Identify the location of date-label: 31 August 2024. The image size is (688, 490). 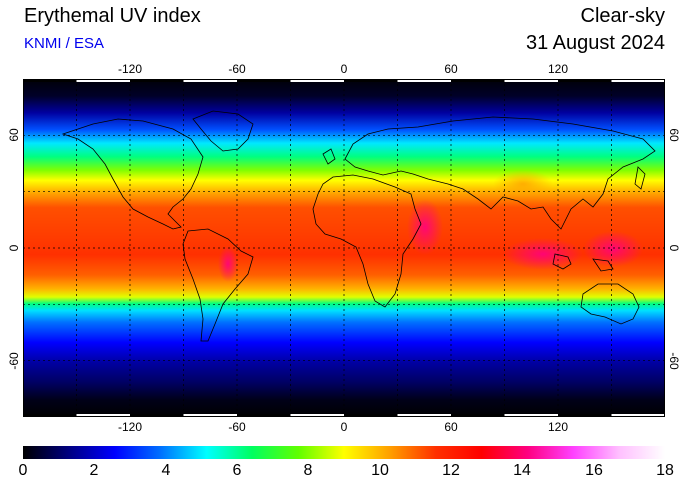
(595, 43).